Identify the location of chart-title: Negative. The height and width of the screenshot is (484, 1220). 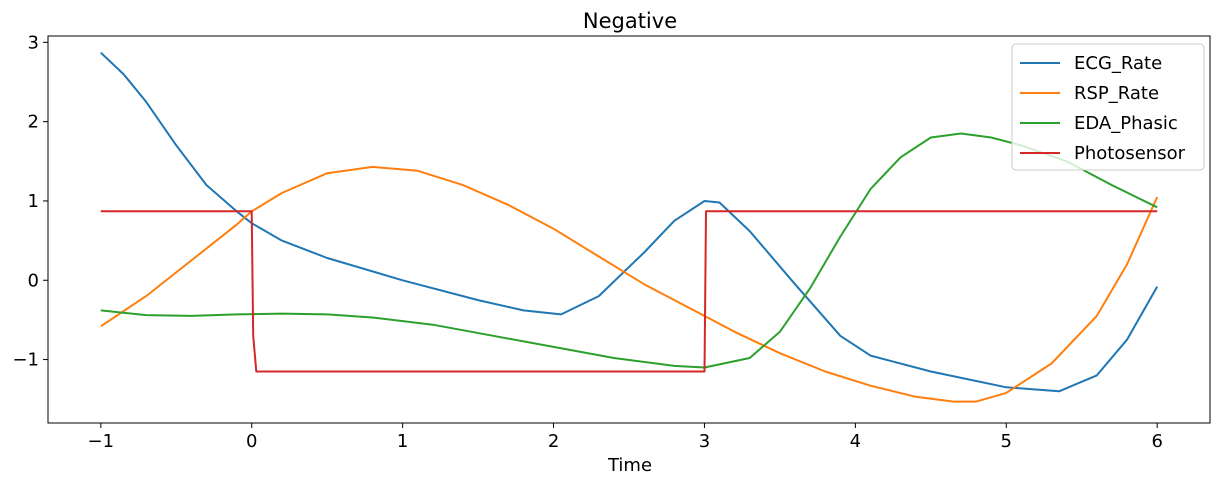
(630, 21).